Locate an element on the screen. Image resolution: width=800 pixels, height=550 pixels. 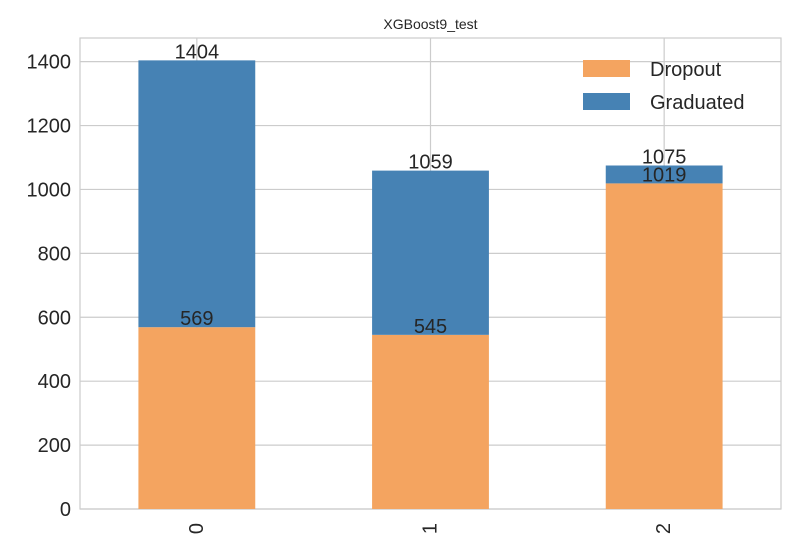
x-tick-label: 0 is located at coordinates (197, 528).